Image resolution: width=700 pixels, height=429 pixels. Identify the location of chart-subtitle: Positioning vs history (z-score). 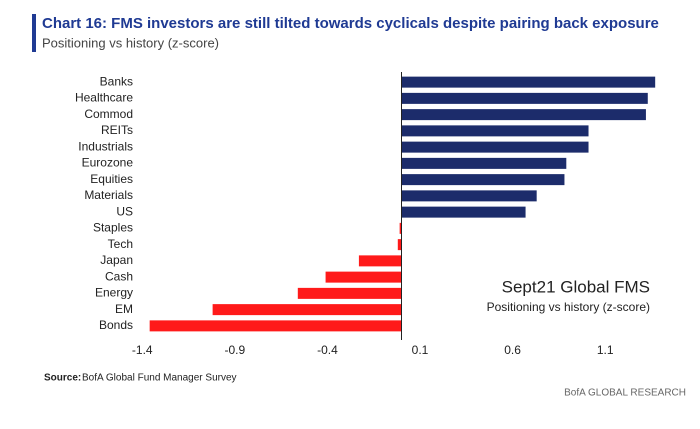
(130, 42).